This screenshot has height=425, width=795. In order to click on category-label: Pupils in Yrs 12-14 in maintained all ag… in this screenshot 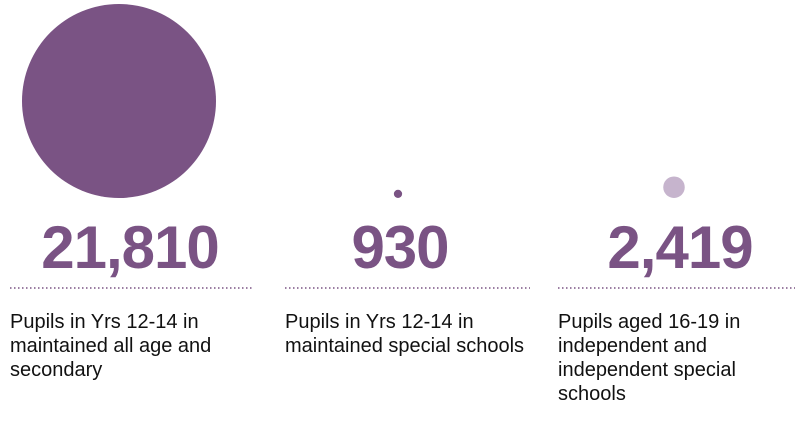, I will do `click(111, 346)`.